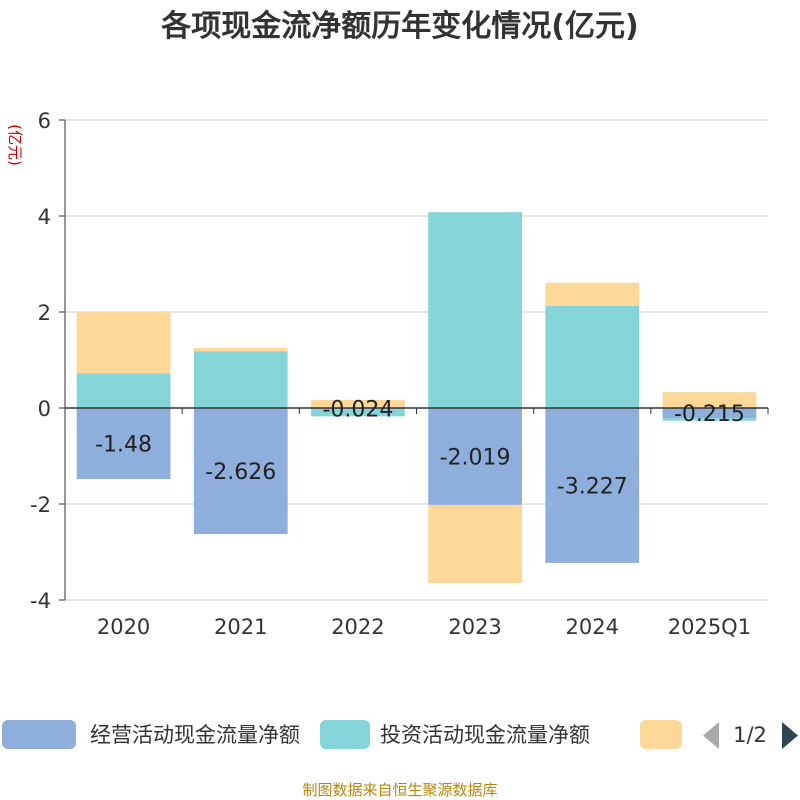  What do you see at coordinates (474, 627) in the screenshot?
I see `x-tick-label: 2023` at bounding box center [474, 627].